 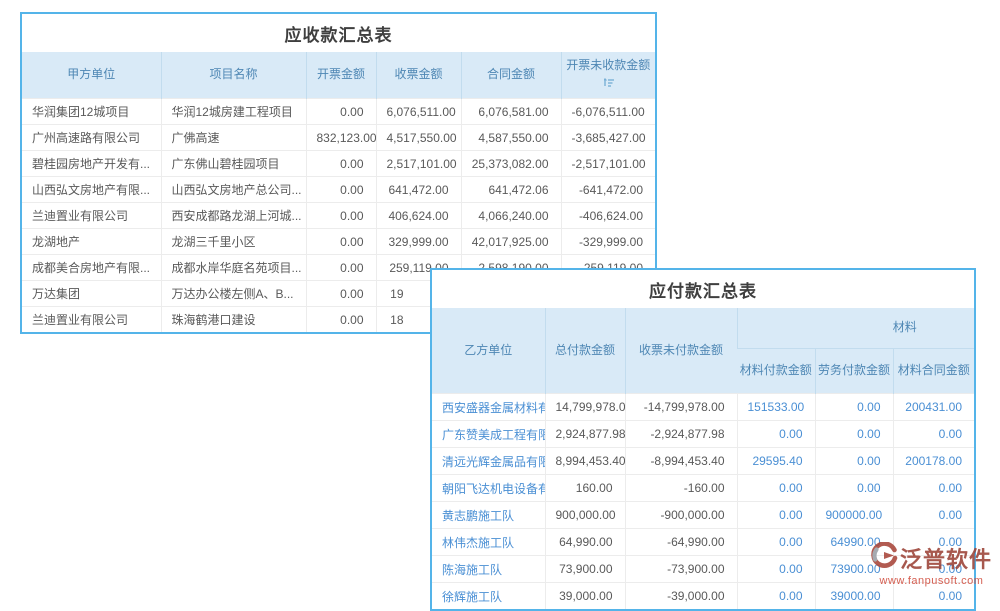 What do you see at coordinates (933, 407) in the screenshot?
I see `table-cell: 200431.00` at bounding box center [933, 407].